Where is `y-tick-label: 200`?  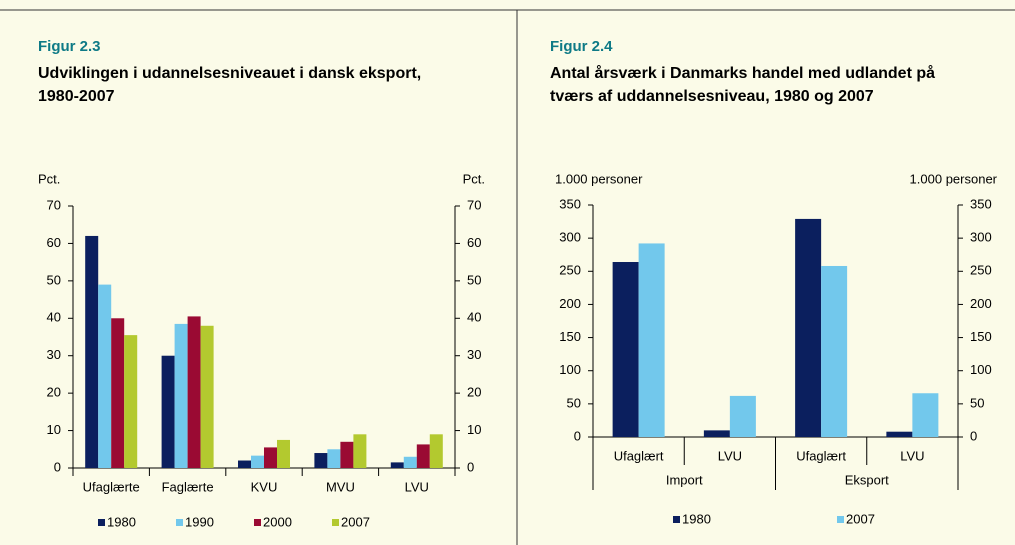 y-tick-label: 200 is located at coordinates (570, 303).